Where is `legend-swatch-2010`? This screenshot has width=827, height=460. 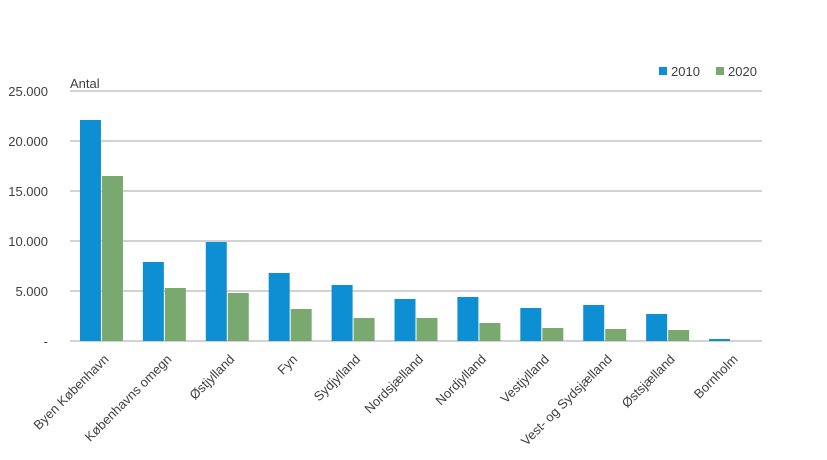 legend-swatch-2010 is located at coordinates (663, 71).